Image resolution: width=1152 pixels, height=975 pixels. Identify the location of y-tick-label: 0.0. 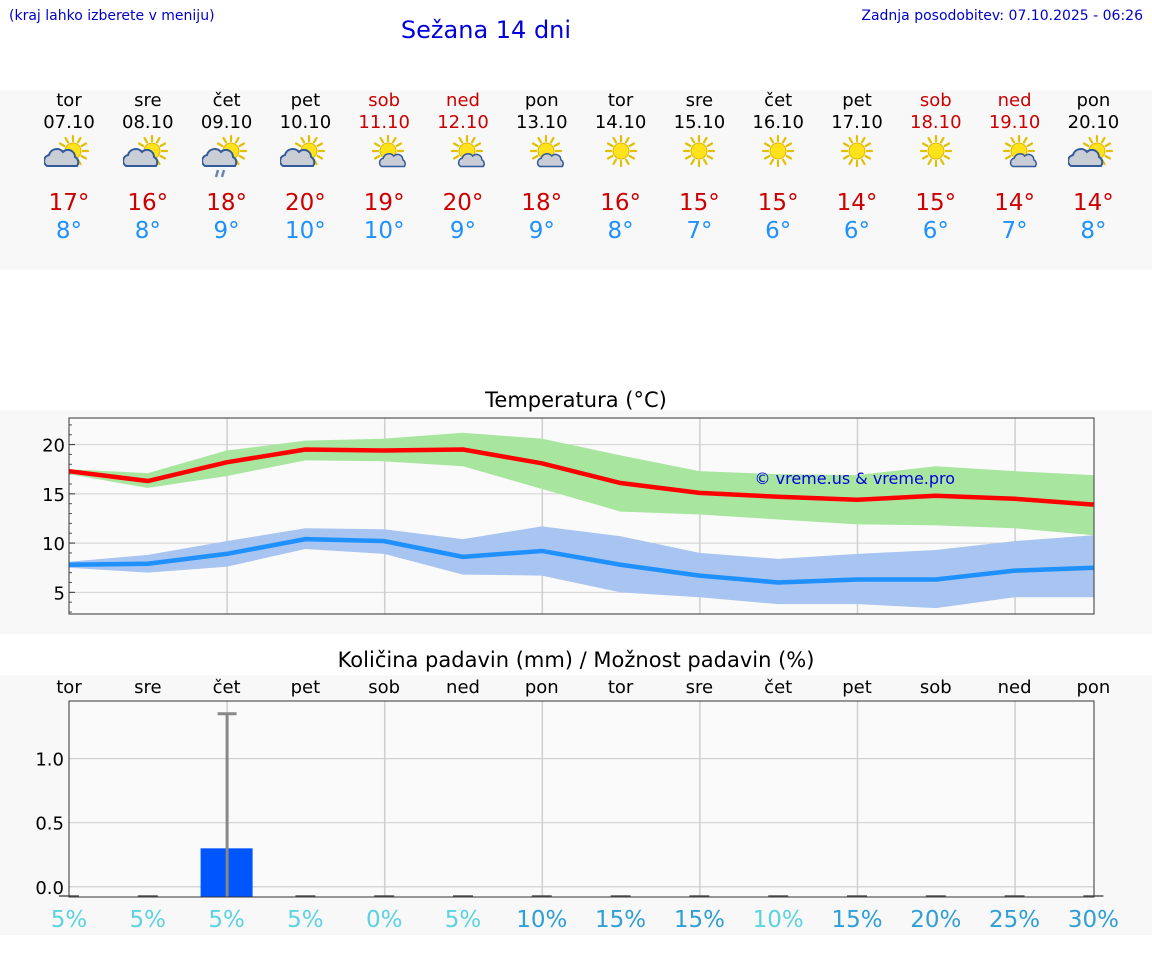
(49, 888).